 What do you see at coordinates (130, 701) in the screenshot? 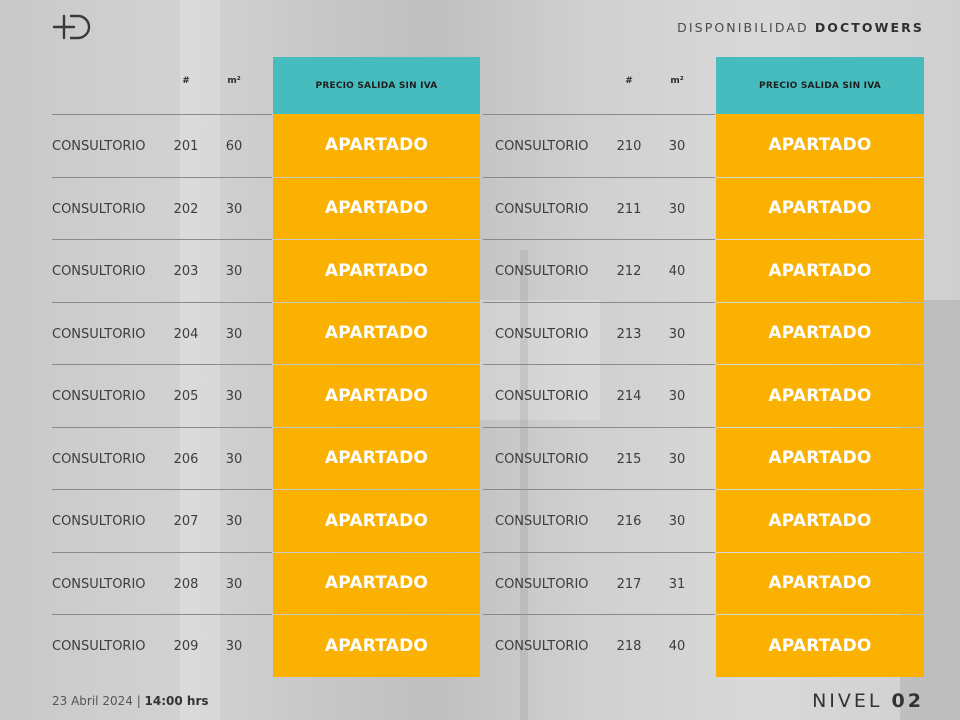
I see `footer-timestamp: 23 Abril 2024 | 14:00 hrs` at bounding box center [130, 701].